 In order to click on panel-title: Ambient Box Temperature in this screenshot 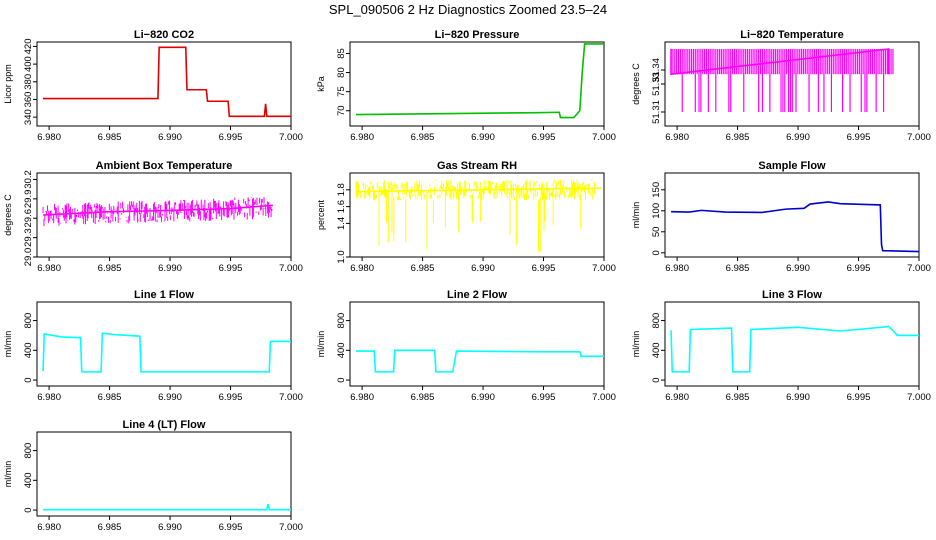, I will do `click(164, 166)`.